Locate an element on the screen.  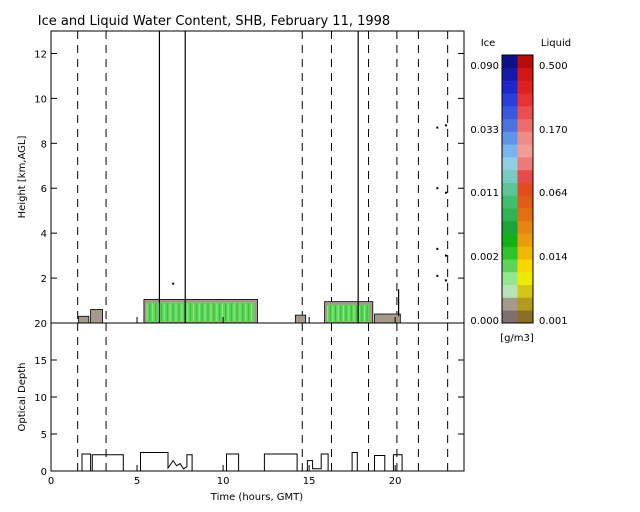
colorbar-liquid-tick: 0.001 is located at coordinates (553, 321).